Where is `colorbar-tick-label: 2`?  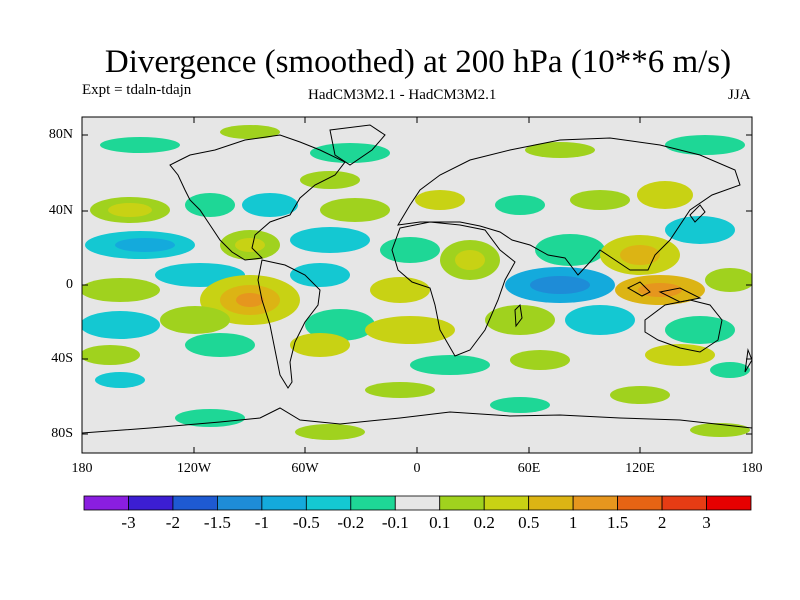 colorbar-tick-label: 2 is located at coordinates (662, 522).